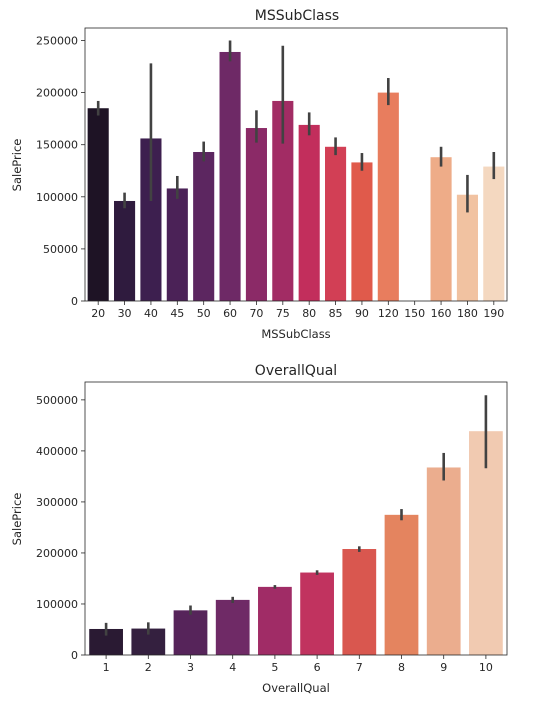 This screenshot has height=716, width=548. Describe the element at coordinates (256, 313) in the screenshot. I see `x-tick-label: 70` at that location.